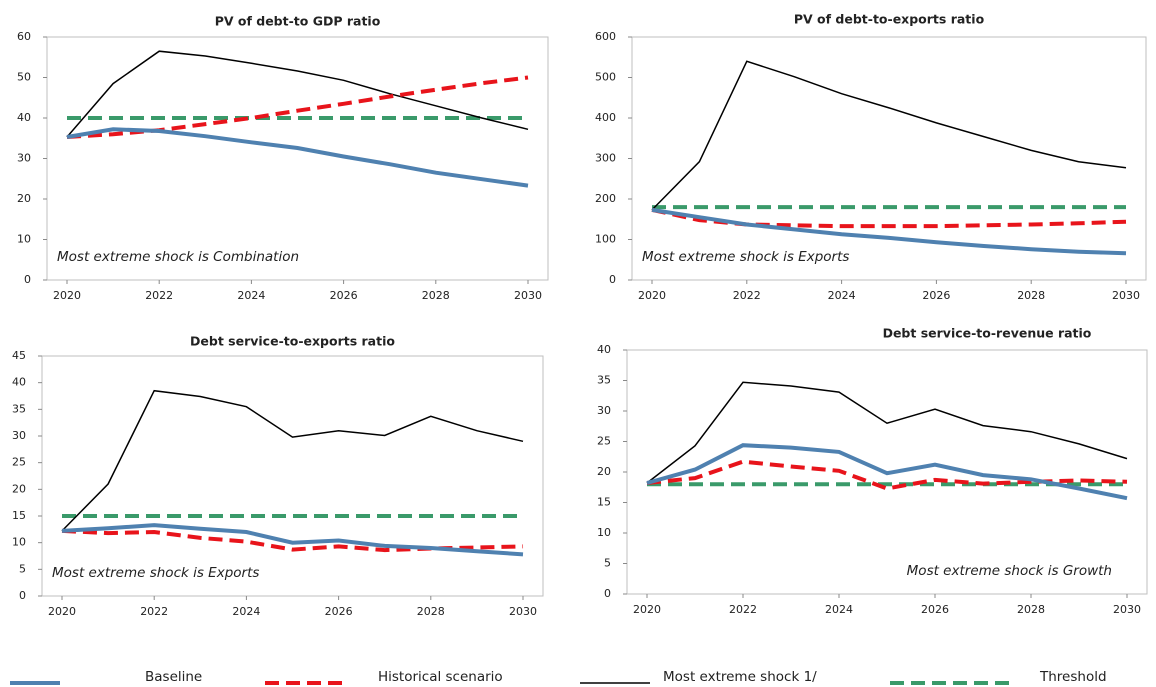 The image size is (1156, 687). Describe the element at coordinates (1073, 677) in the screenshot. I see `legend-label: Threshold` at that location.